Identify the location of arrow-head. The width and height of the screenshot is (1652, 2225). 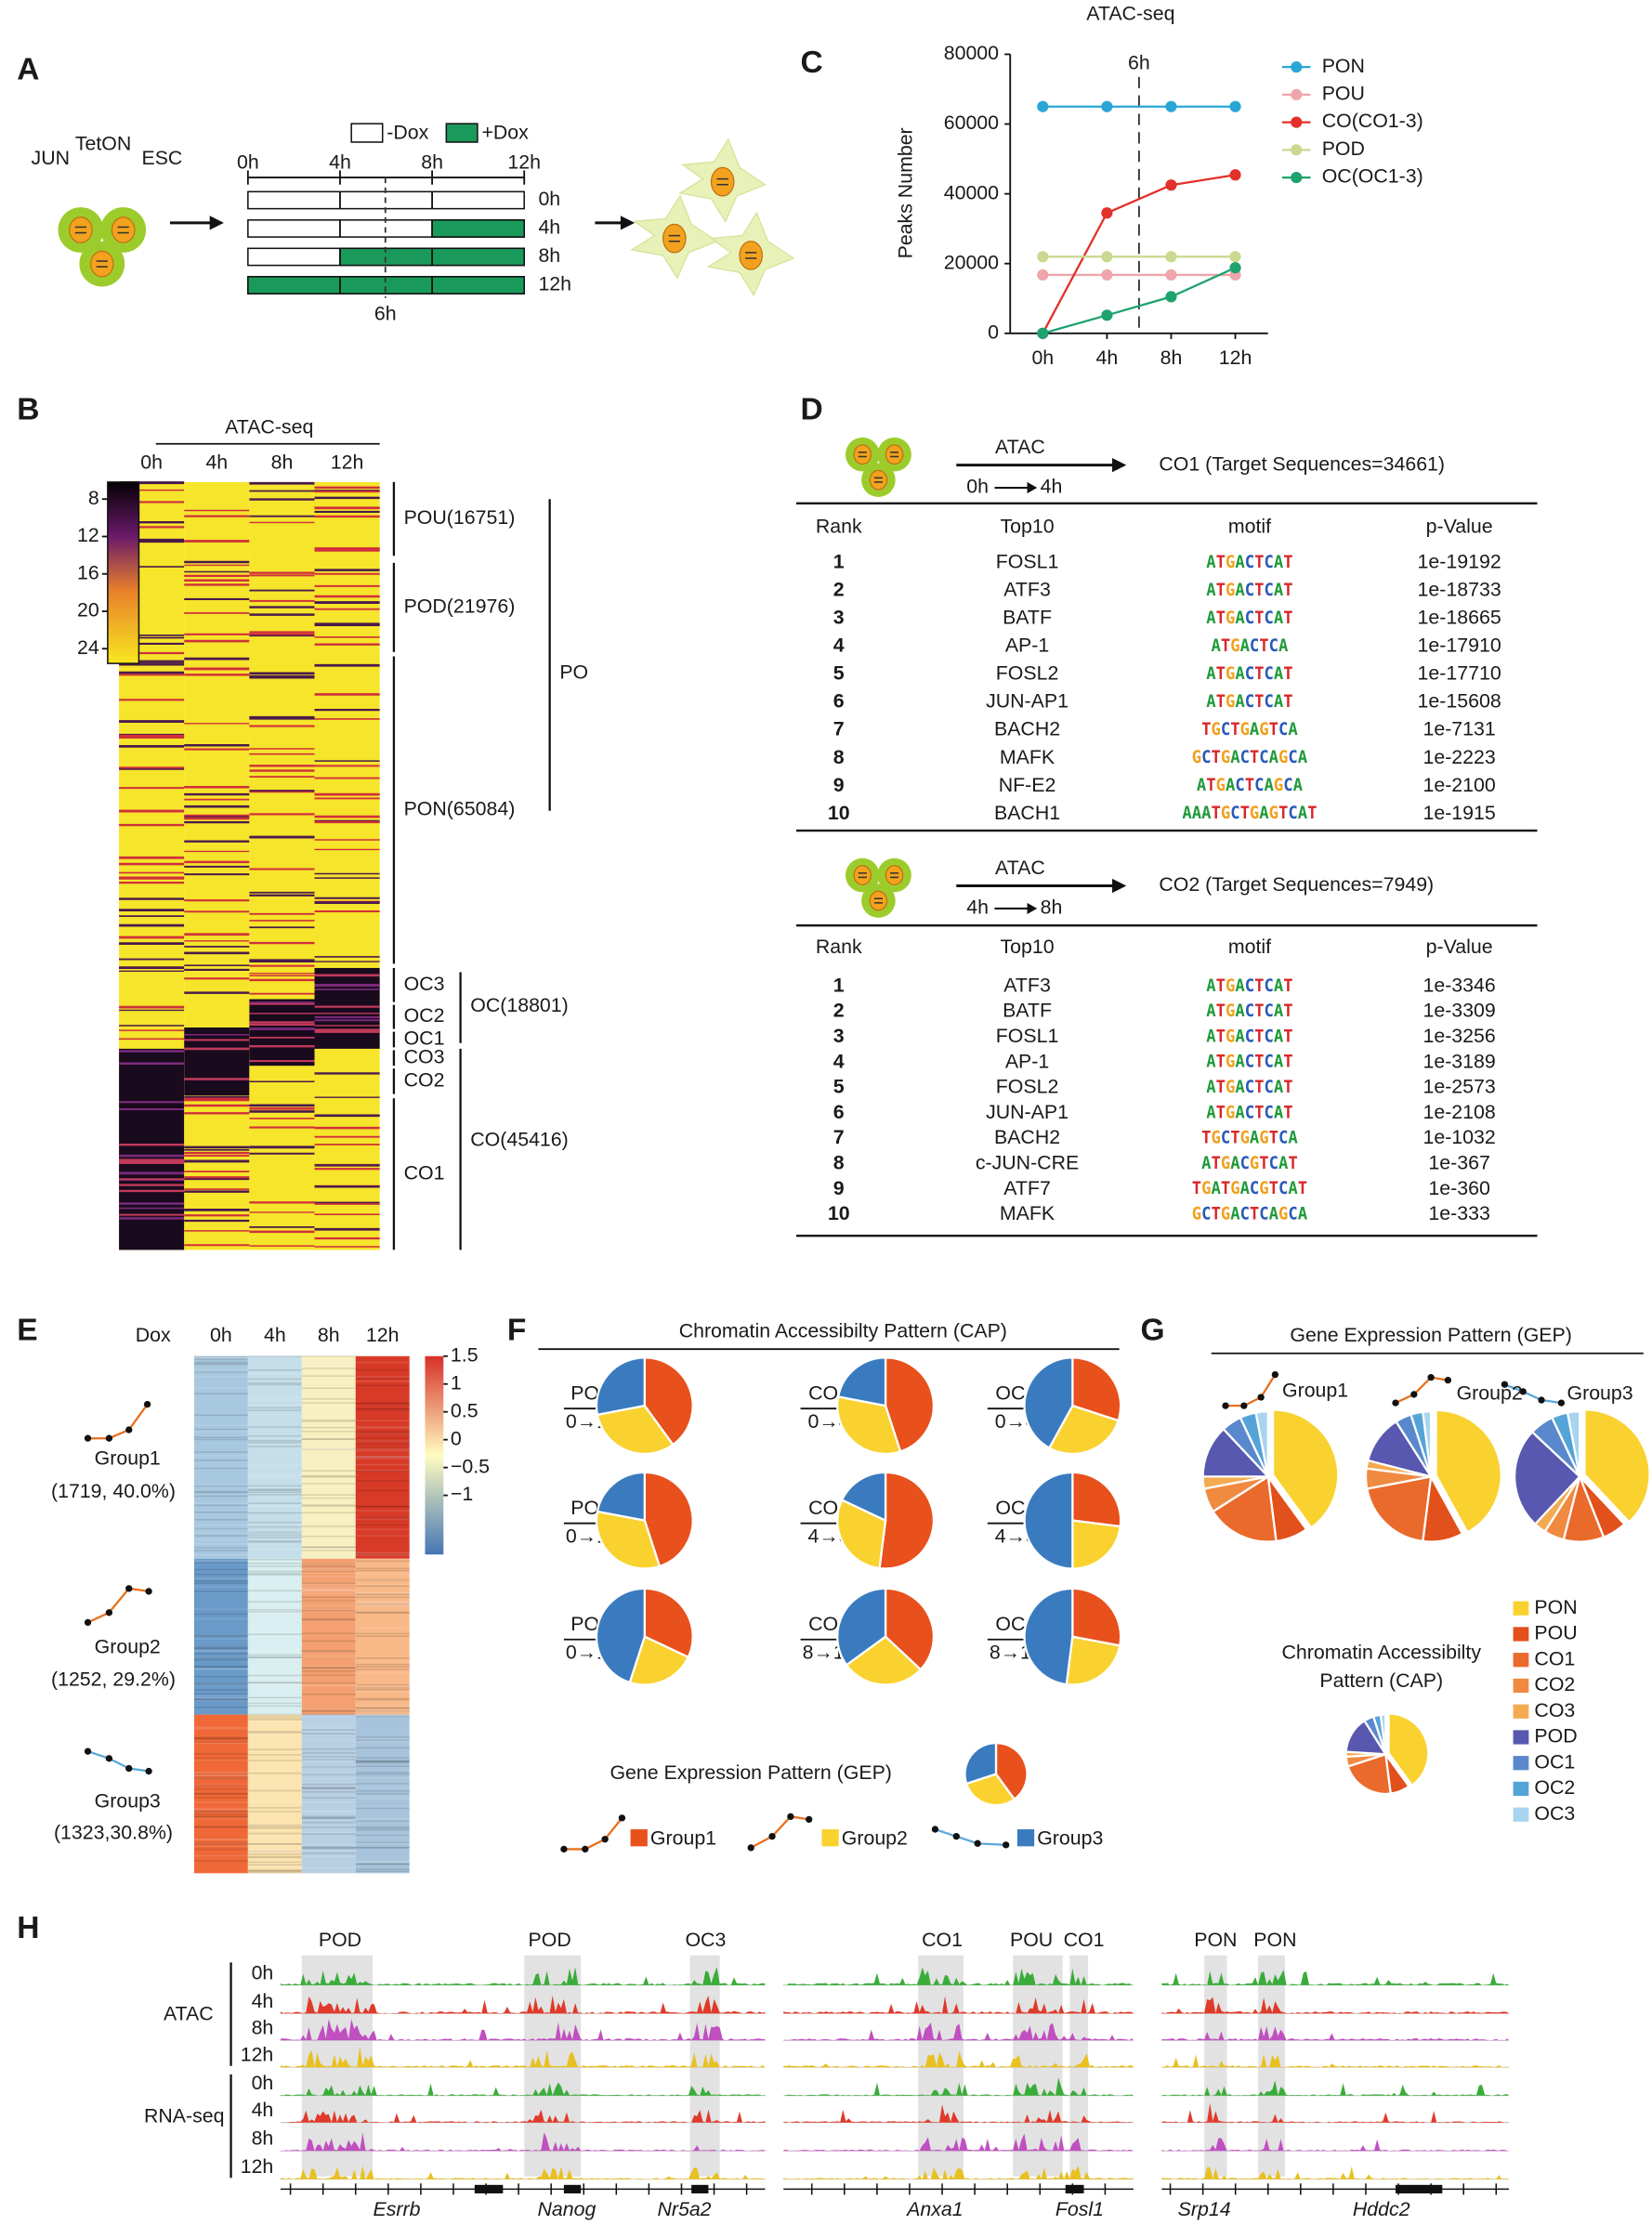
(1032, 909).